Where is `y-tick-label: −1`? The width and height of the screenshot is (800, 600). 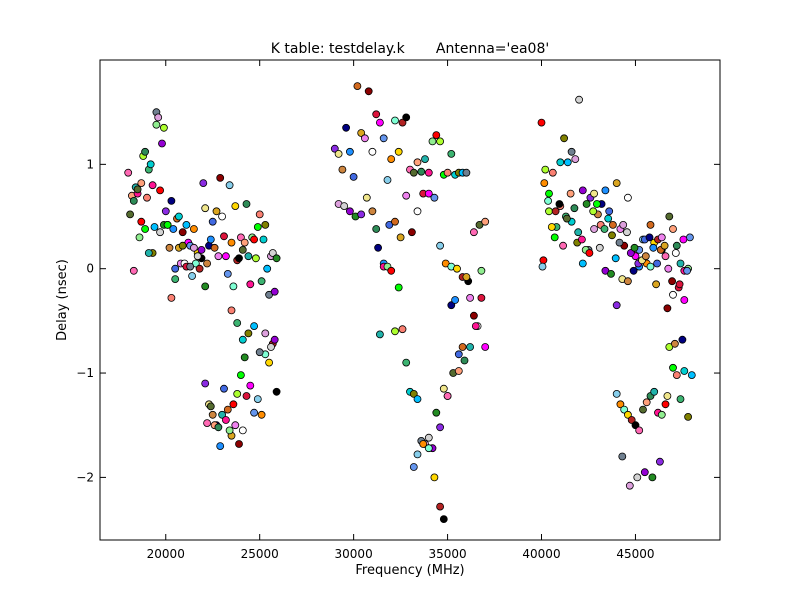 y-tick-label: −1 is located at coordinates (85, 373).